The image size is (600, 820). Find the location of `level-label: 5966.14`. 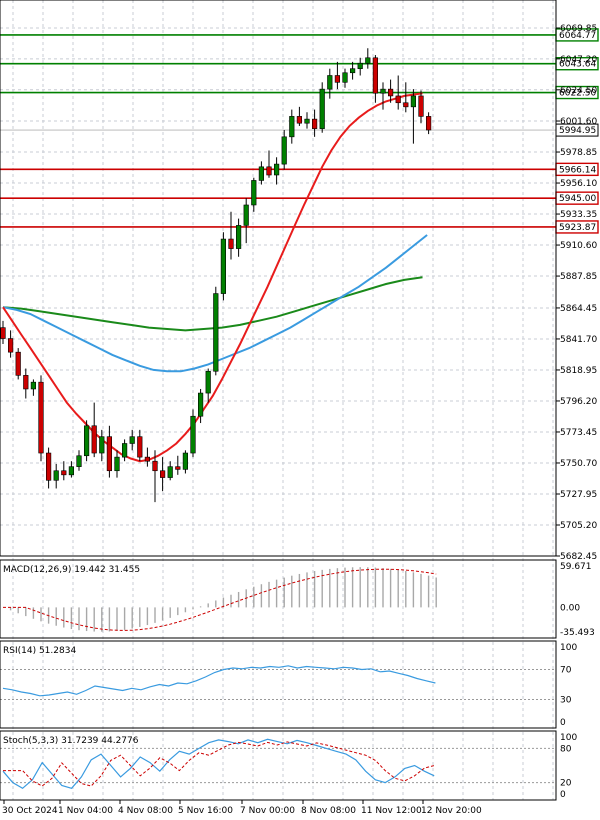

level-label: 5966.14 is located at coordinates (577, 170).